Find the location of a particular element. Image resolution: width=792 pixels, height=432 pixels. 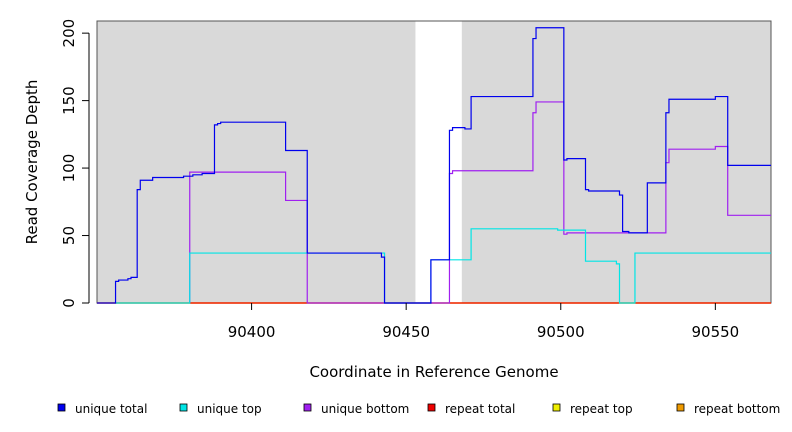

y-tick-label: 150 is located at coordinates (69, 100).